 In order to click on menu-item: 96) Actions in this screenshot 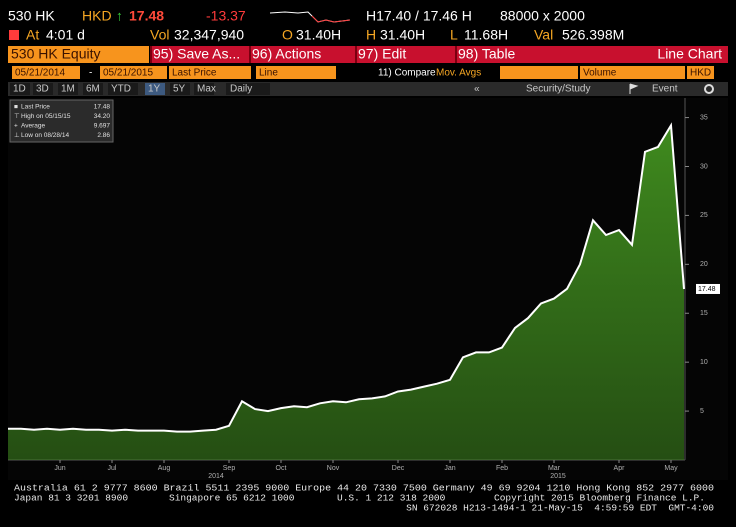, I will do `click(286, 54)`.